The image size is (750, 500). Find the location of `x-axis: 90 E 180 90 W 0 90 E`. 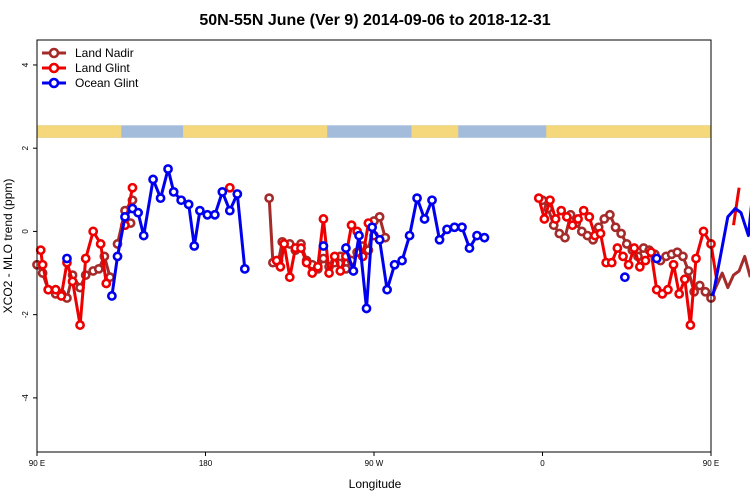

x-axis: 90 E 180 90 W 0 90 E is located at coordinates (374, 460).